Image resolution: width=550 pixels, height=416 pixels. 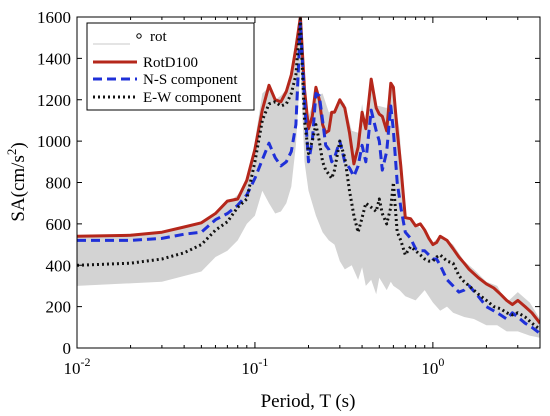 I want to click on y-tick-label: 1400, so click(x=54, y=58).